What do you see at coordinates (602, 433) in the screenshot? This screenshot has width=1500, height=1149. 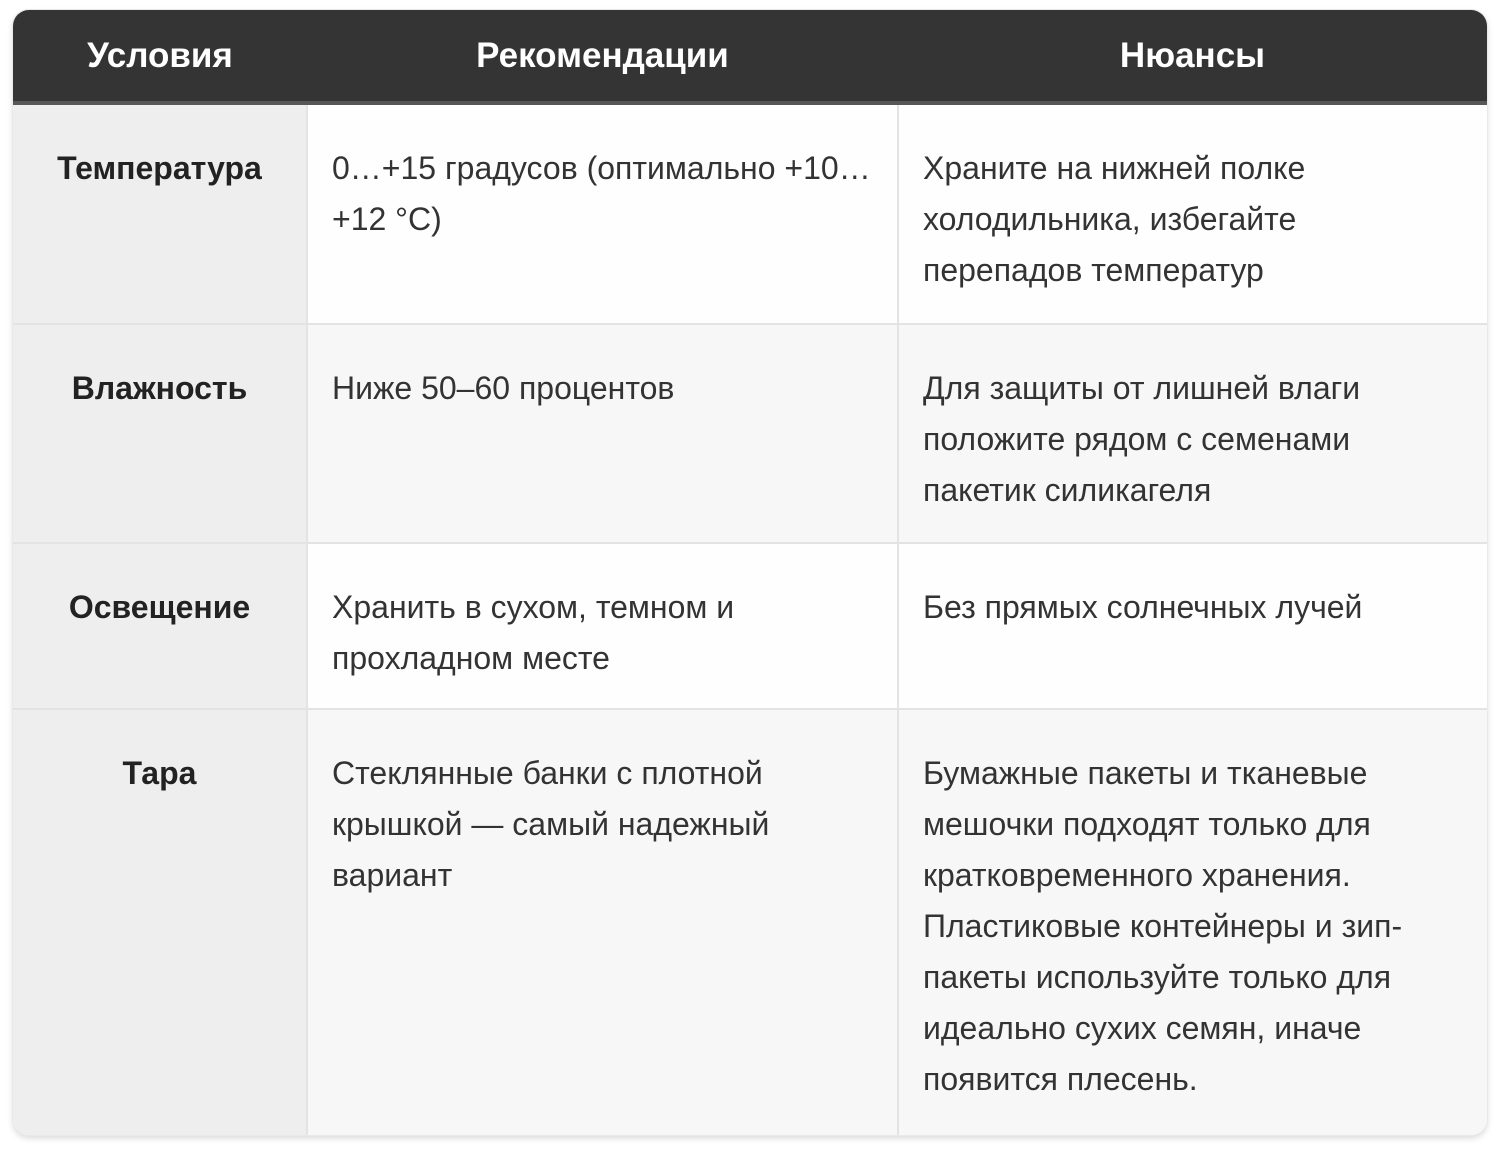 I see `cell-recommendation-humidity: Ниже 50–60 процентов` at bounding box center [602, 433].